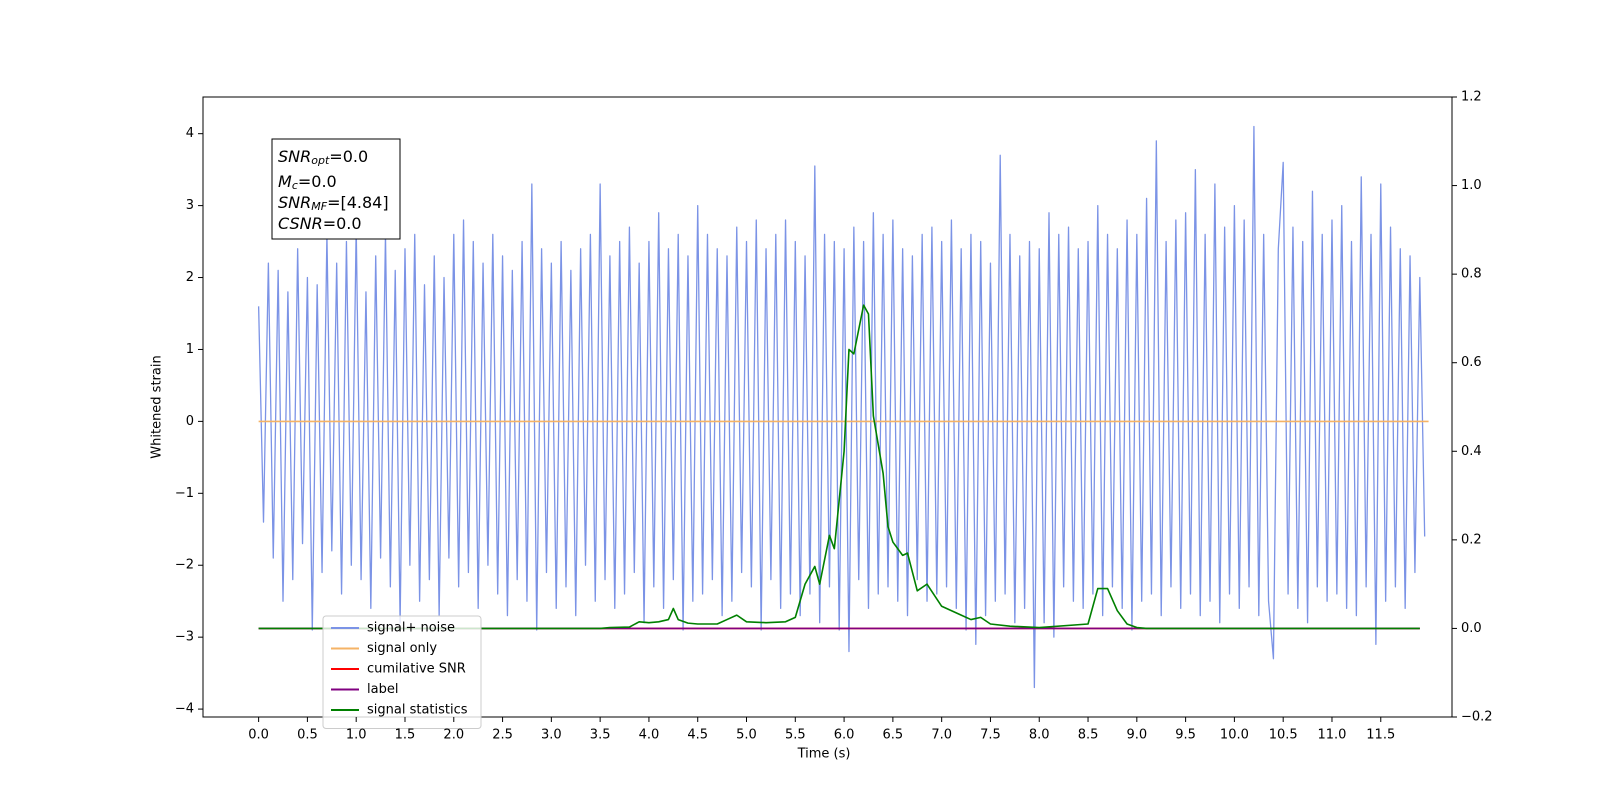 Image resolution: width=1600 pixels, height=804 pixels. What do you see at coordinates (295, 185) in the screenshot?
I see `annotation-sub: c` at bounding box center [295, 185].